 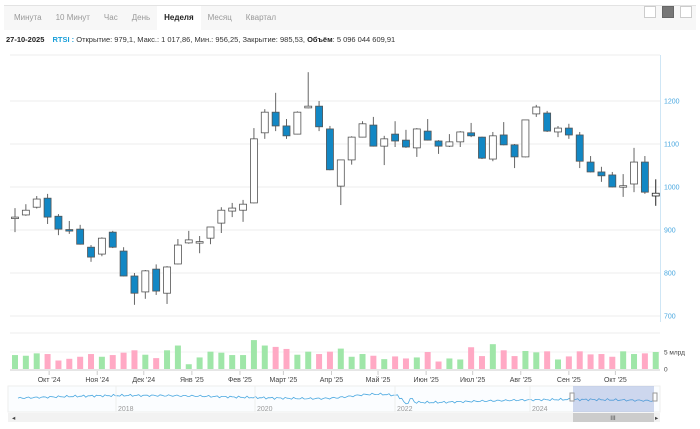 I want to click on info-volume-value: : 5 096 044 609,91, so click(x=364, y=39).